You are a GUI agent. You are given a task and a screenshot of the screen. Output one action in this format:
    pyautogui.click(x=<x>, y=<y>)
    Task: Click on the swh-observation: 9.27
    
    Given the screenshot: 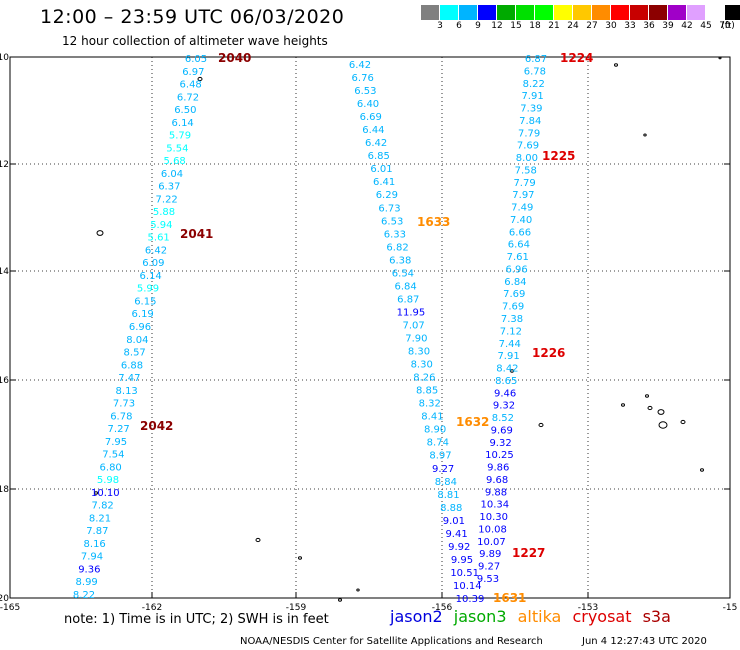 What is the action you would take?
    pyautogui.click(x=443, y=469)
    